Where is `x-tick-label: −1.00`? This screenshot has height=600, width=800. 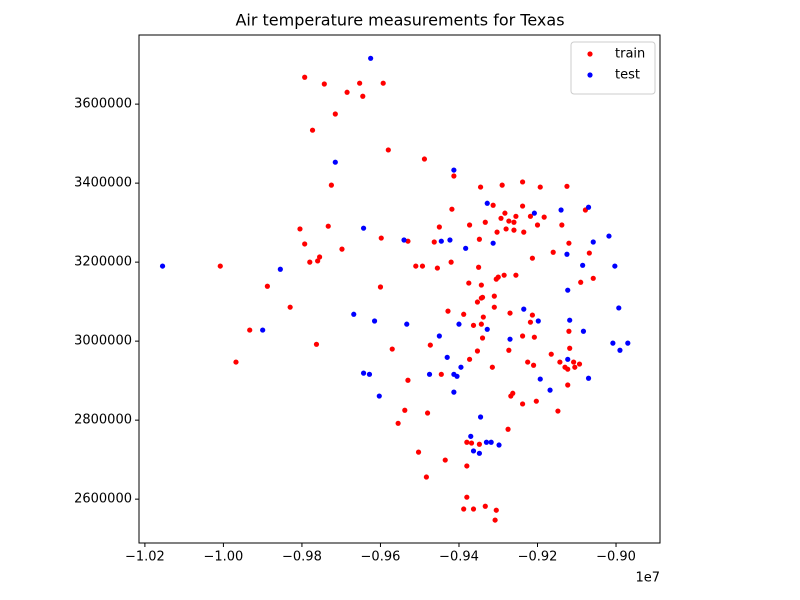
x-tick-label: −1.00 is located at coordinates (223, 557).